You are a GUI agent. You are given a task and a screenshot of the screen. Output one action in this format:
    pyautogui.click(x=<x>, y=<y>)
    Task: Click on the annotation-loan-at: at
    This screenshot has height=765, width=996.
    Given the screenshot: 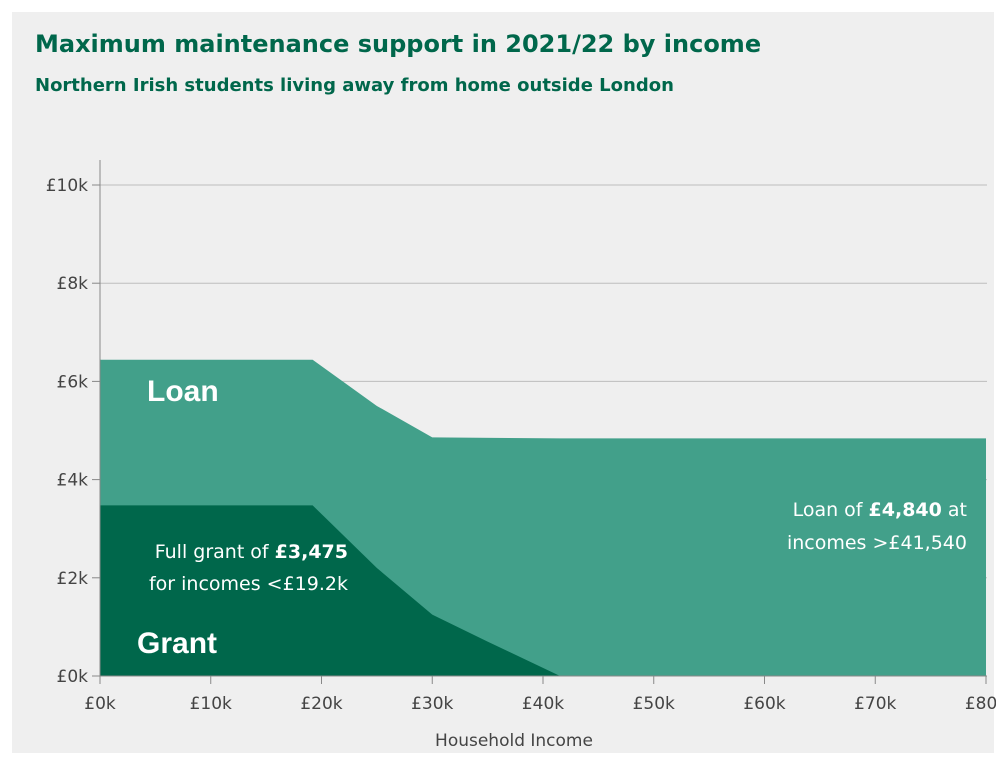 What is the action you would take?
    pyautogui.click(x=954, y=510)
    